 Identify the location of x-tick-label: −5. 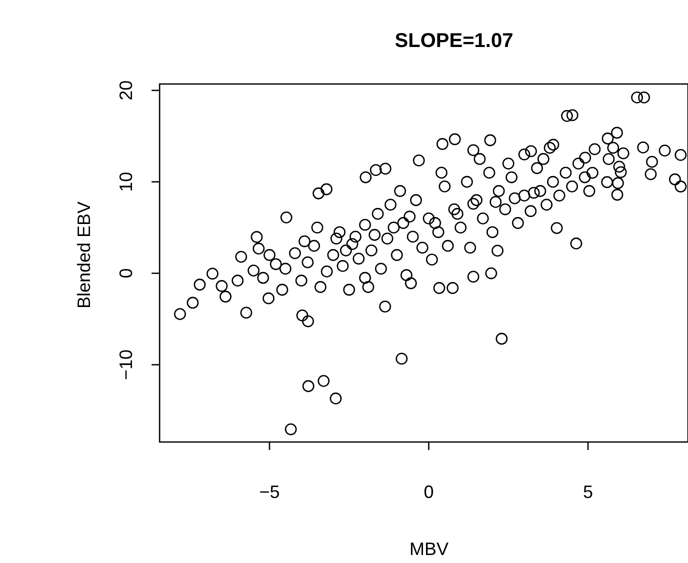
(269, 492).